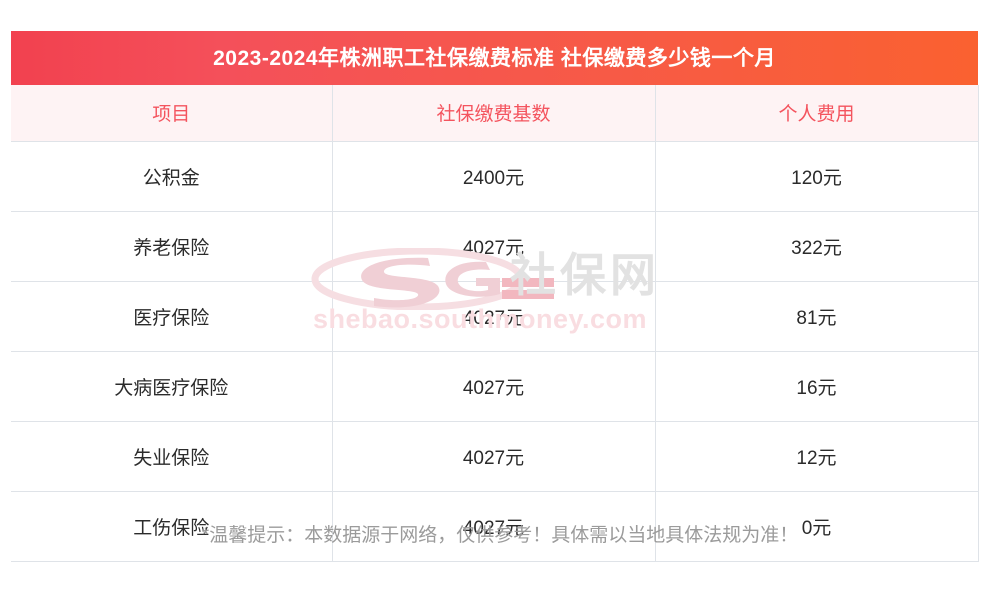 Image resolution: width=1000 pixels, height=612 pixels. Describe the element at coordinates (500, 535) in the screenshot. I see `footer-disclaimer: *温馨提示：本数据源于网络，仅供参考！具体需以当地具体法规为准！` at that location.